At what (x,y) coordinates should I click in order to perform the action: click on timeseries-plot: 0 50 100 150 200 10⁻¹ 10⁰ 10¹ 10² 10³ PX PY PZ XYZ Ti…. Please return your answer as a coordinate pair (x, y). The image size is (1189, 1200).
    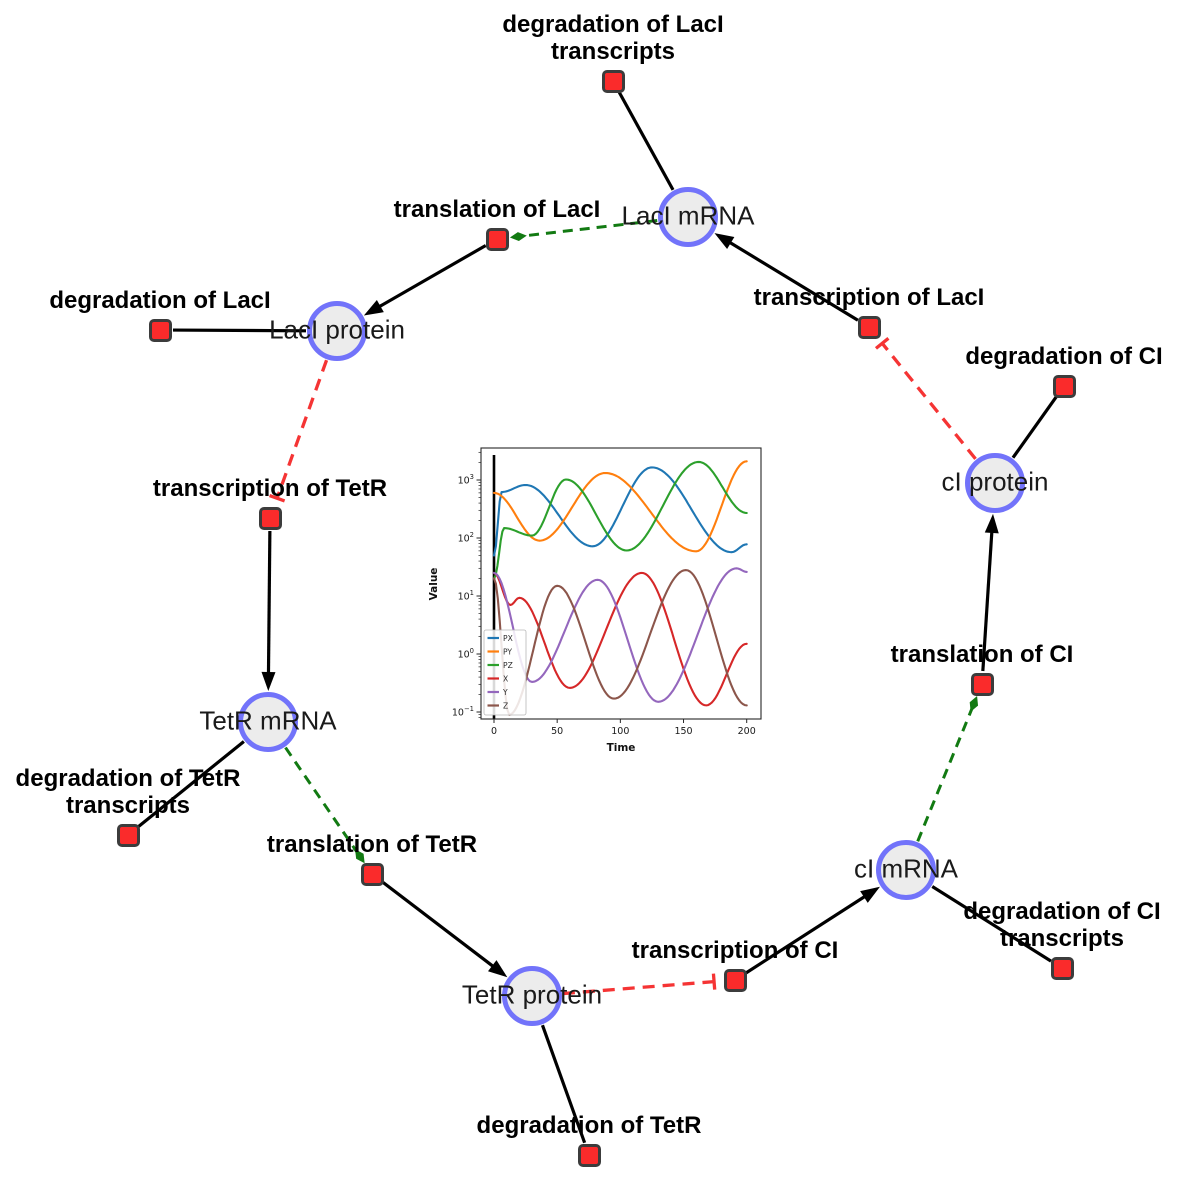
    Looking at the image, I should click on (595, 600).